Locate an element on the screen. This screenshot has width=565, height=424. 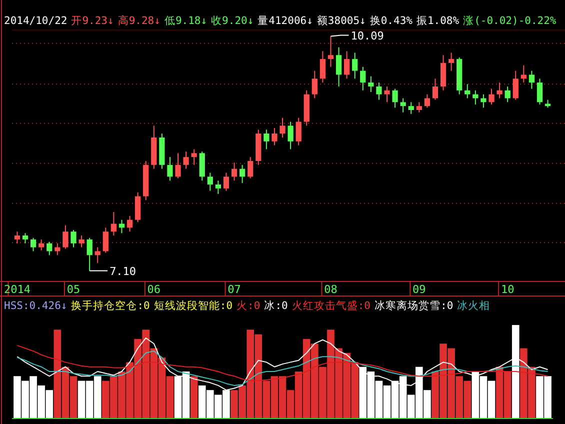
annotation: 10.09 is located at coordinates (367, 35).